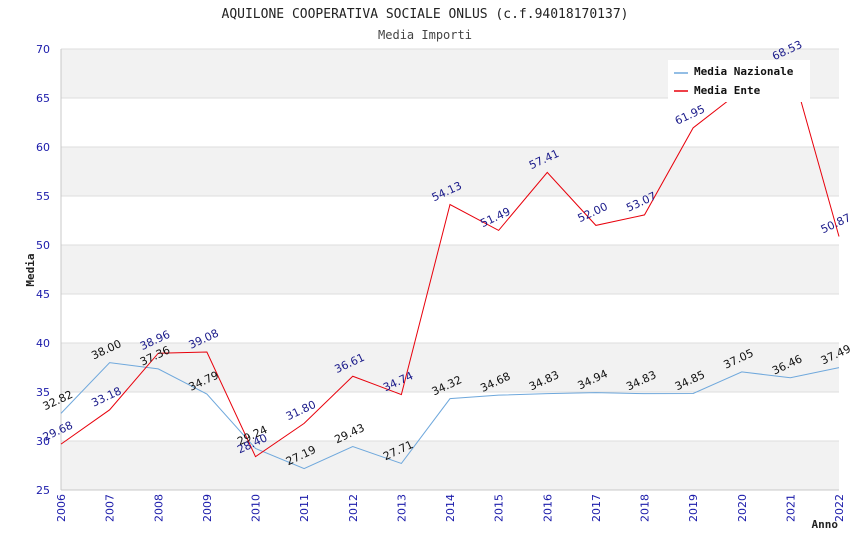 The height and width of the screenshot is (550, 850). Describe the element at coordinates (693, 508) in the screenshot. I see `x-tick-label: 2019` at that location.